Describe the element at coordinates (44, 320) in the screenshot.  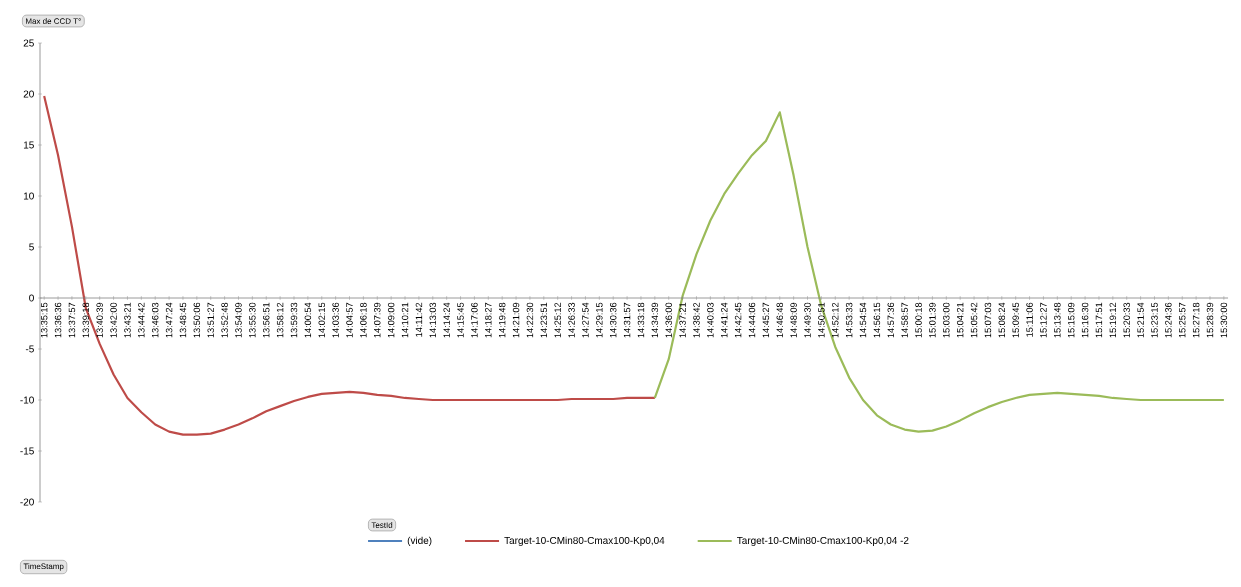
I see `x-tick-label: 13:35:15` at that location.